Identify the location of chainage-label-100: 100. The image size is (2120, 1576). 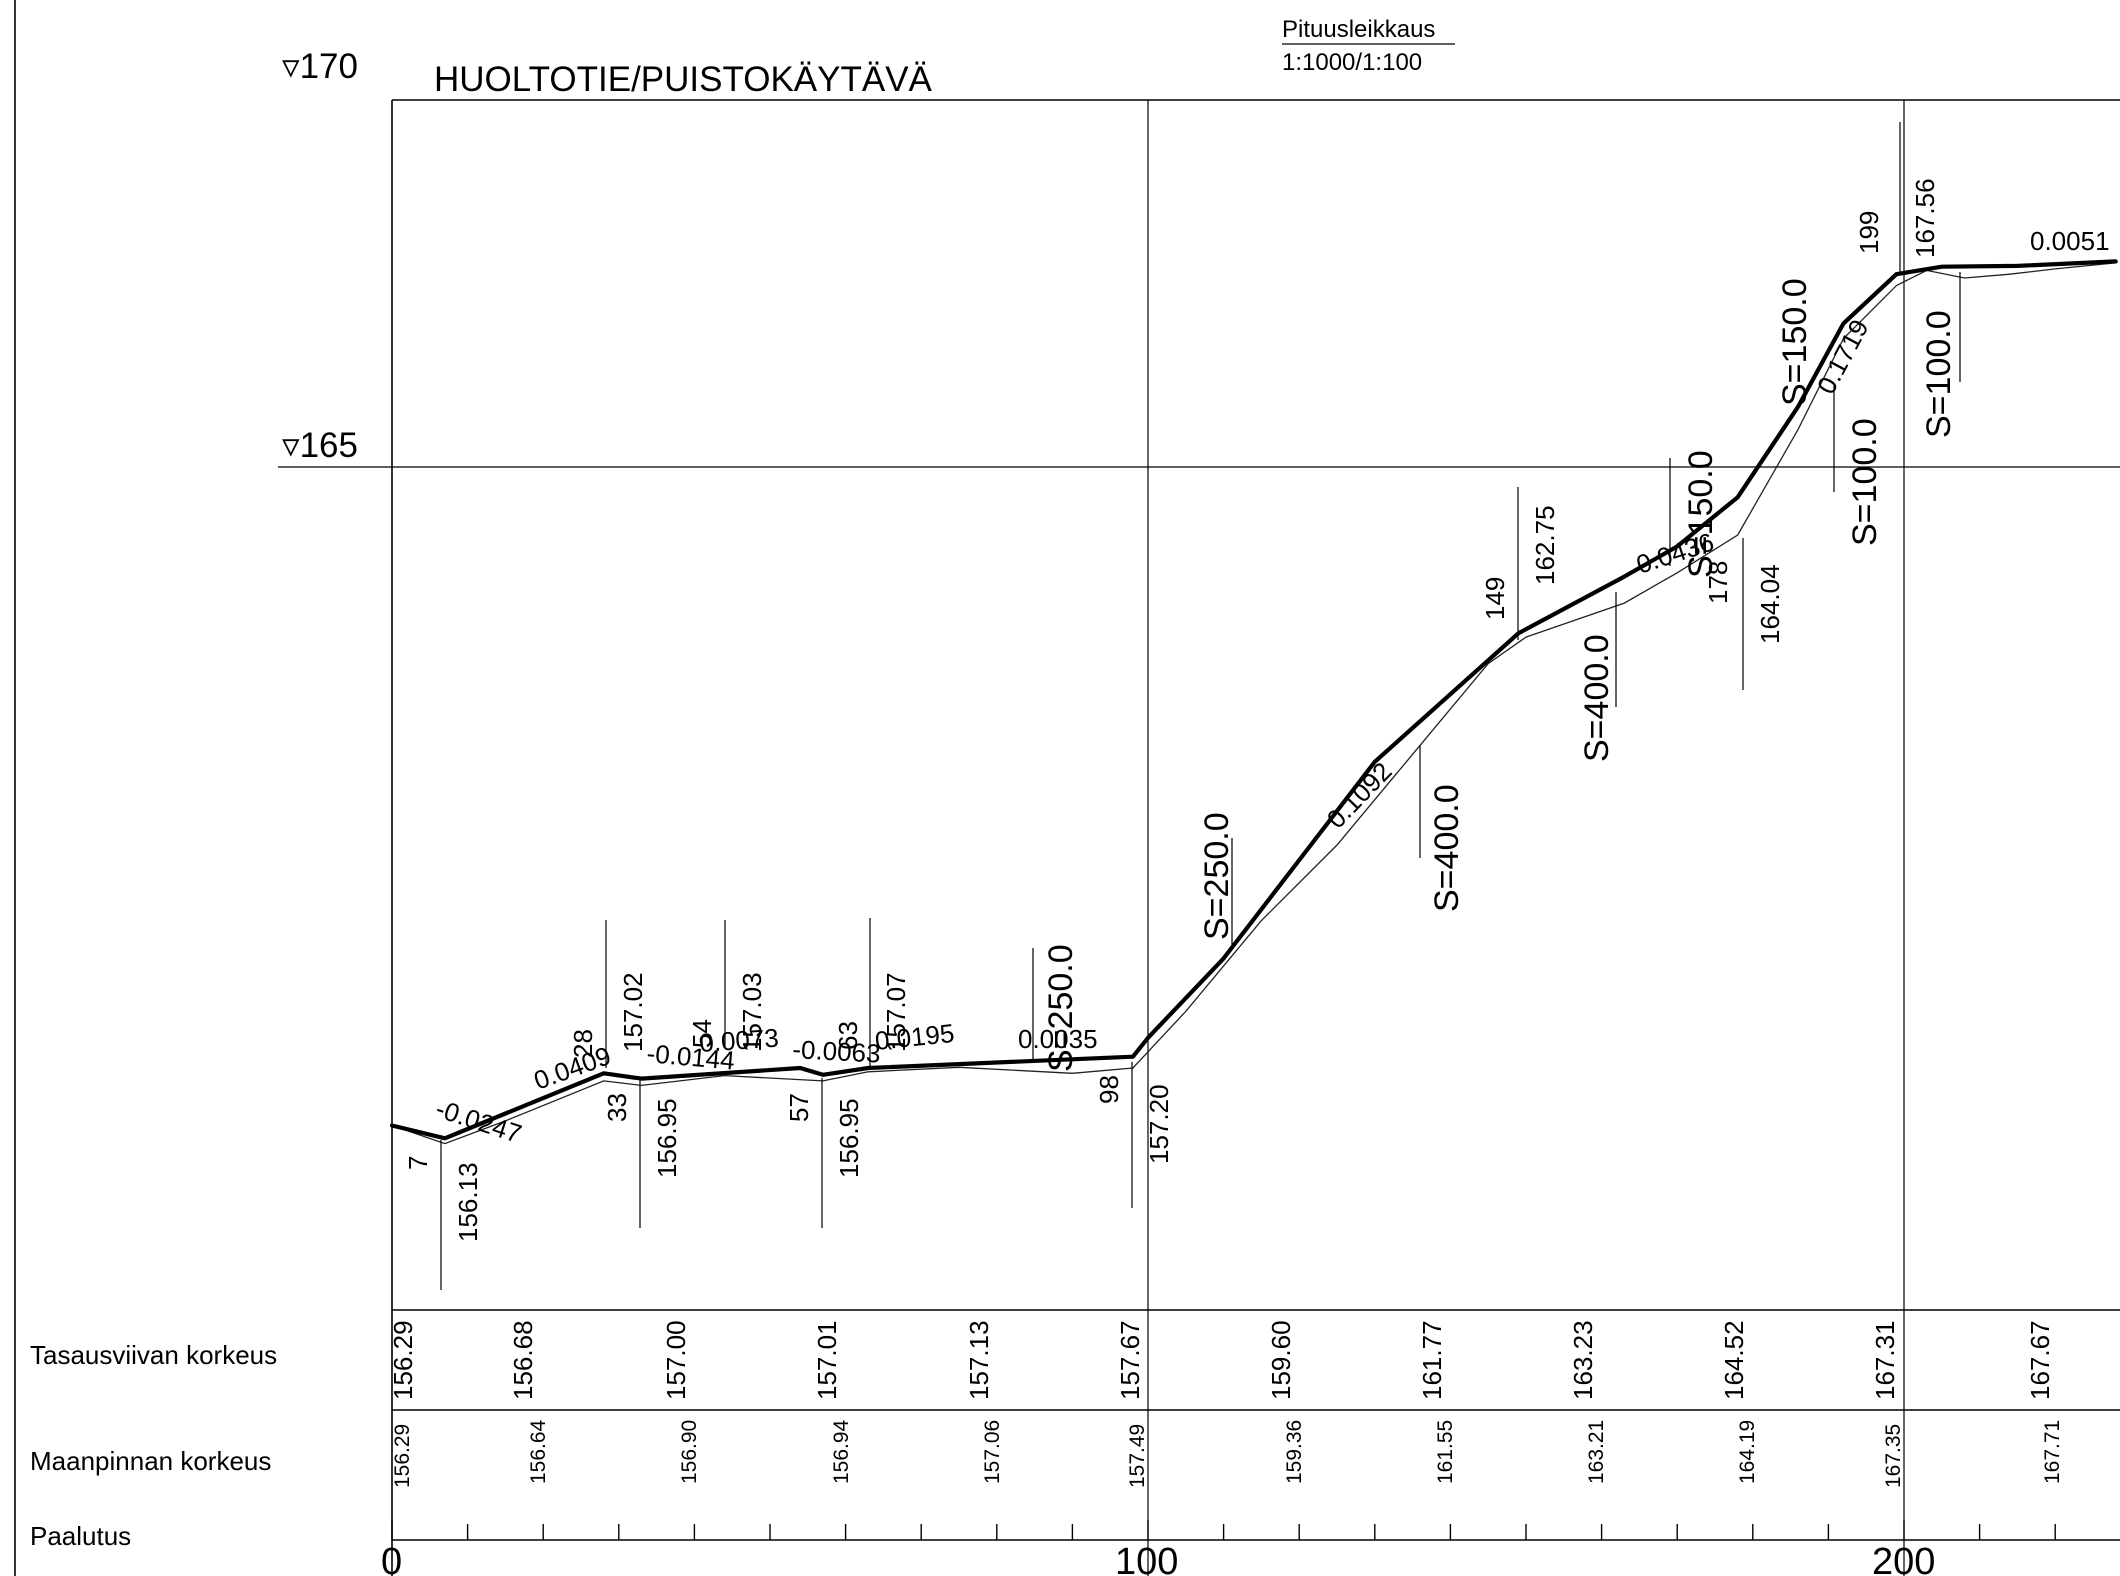
(1146, 1558).